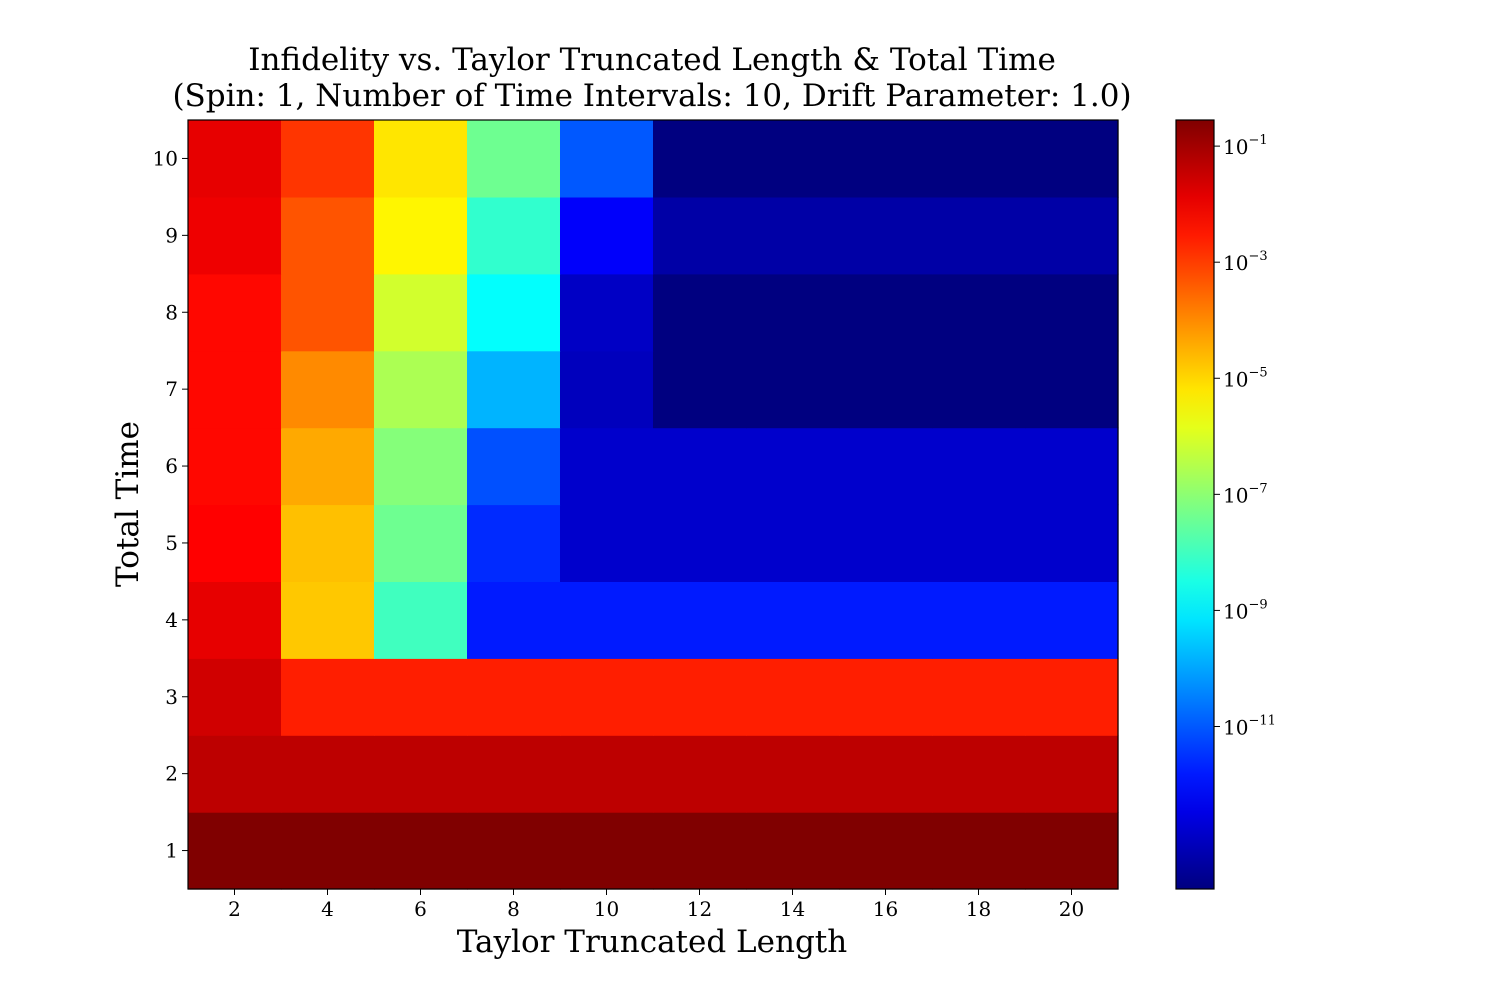  Describe the element at coordinates (1245, 610) in the screenshot. I see `colorbar-tick-label: 10⁻⁹` at that location.